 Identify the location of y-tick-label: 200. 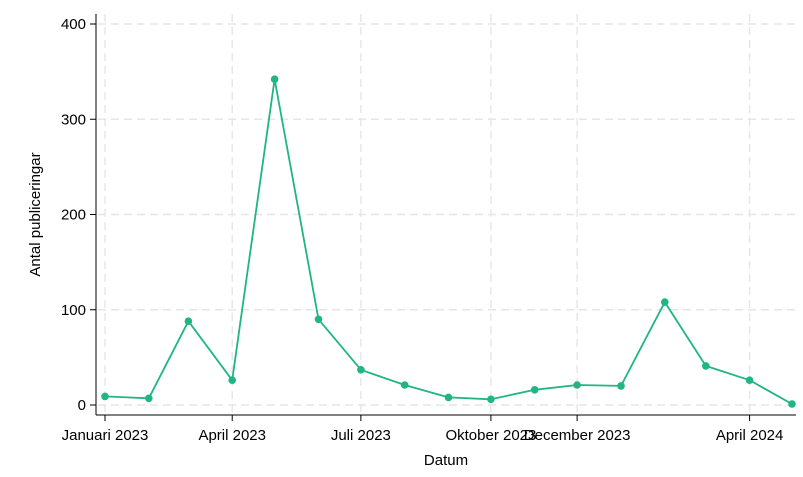
(73, 215).